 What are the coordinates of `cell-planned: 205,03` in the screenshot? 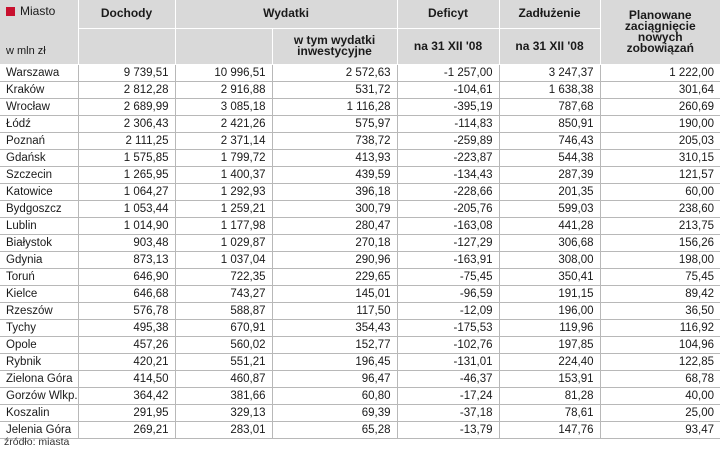 It's located at (660, 141).